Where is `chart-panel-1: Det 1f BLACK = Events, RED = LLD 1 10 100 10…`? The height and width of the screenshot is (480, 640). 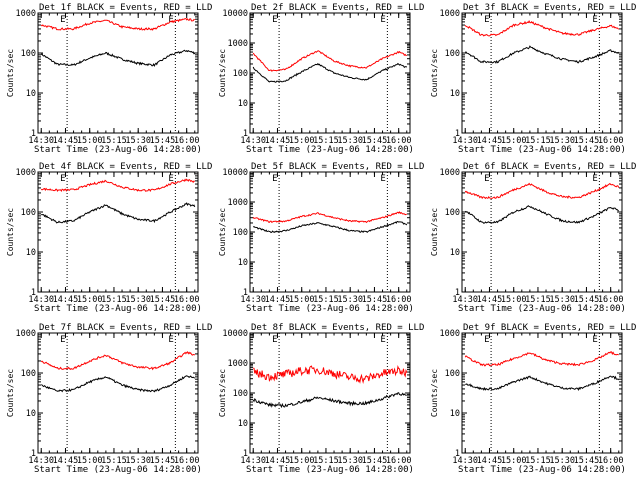
chart-panel-1: Det 1f BLACK = Events, RED = LLD 1 10 100 10… is located at coordinates (109, 79).